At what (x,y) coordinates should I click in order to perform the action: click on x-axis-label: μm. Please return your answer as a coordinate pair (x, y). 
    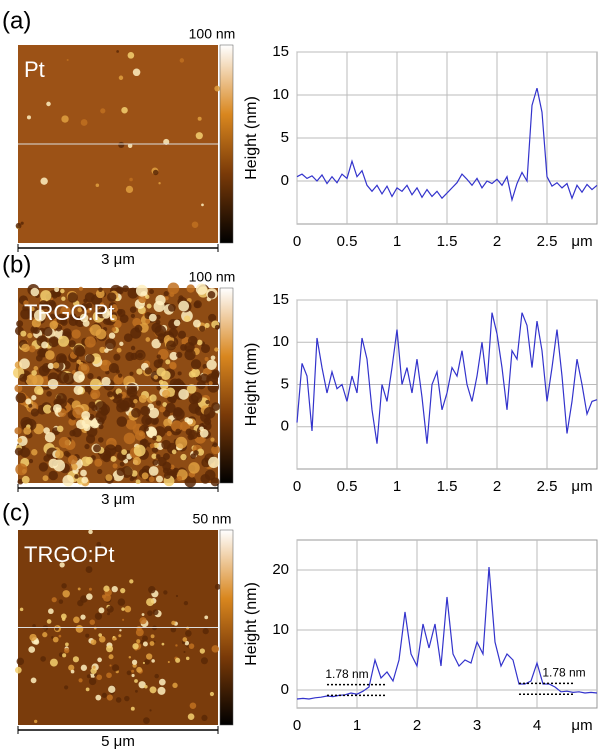
    Looking at the image, I should click on (581, 486).